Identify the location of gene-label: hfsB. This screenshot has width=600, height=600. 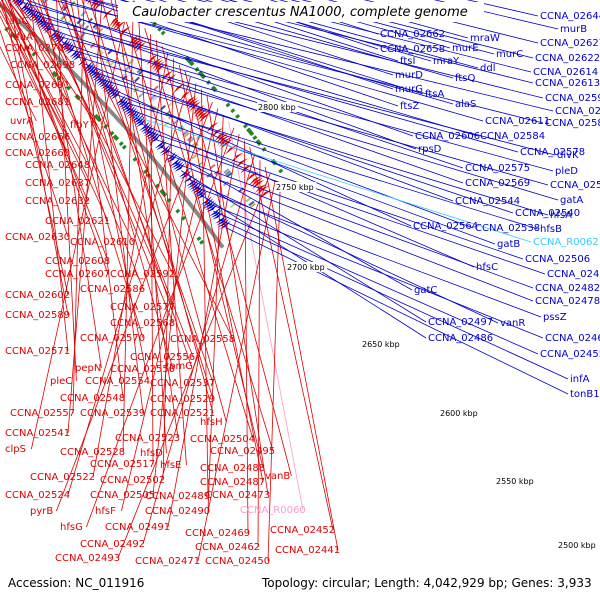
(551, 229).